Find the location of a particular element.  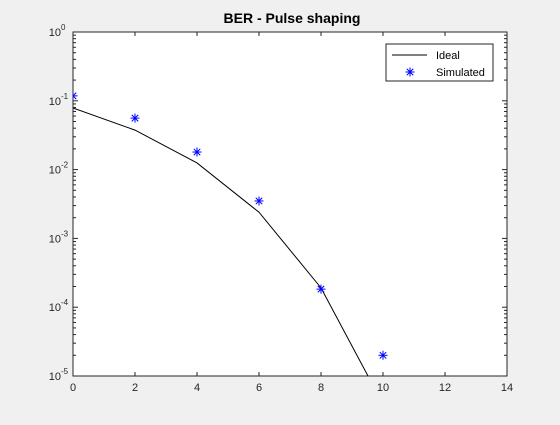

legend-asterisk-icon is located at coordinates (410, 72).